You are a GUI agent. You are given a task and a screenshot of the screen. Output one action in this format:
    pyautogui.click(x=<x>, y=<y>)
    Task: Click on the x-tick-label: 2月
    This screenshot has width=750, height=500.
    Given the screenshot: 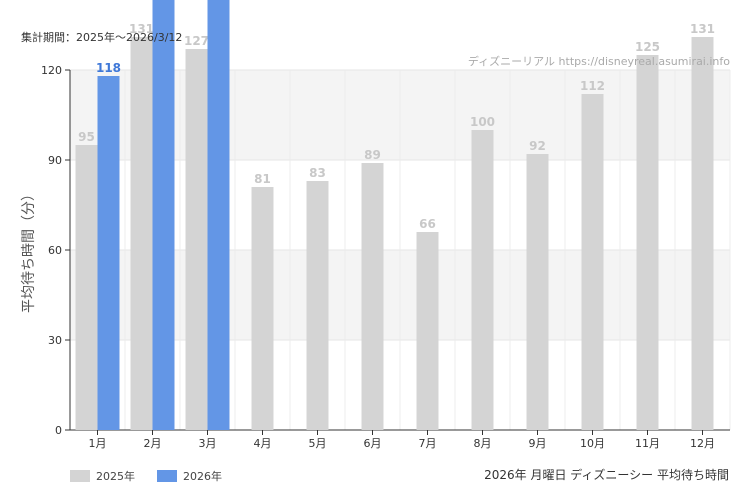 What is the action you would take?
    pyautogui.click(x=153, y=443)
    